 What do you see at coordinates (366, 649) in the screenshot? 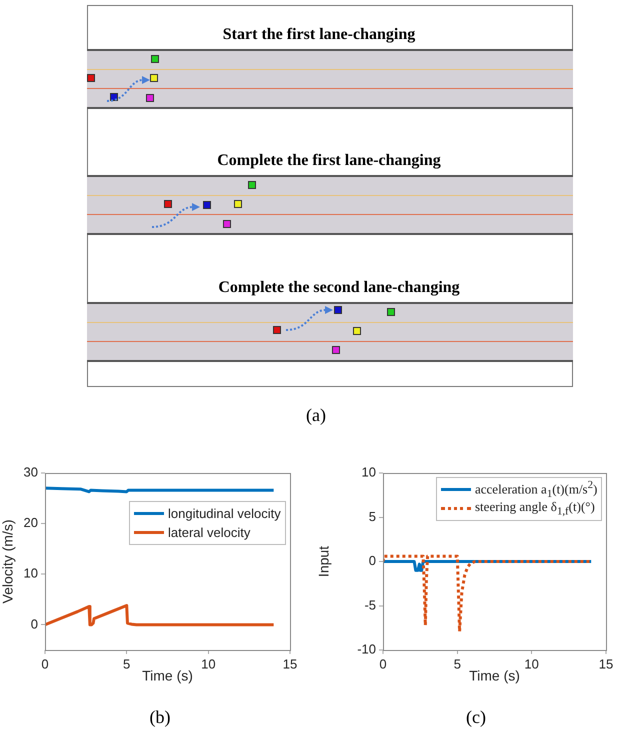
I see `y-tick-label: -10` at bounding box center [366, 649].